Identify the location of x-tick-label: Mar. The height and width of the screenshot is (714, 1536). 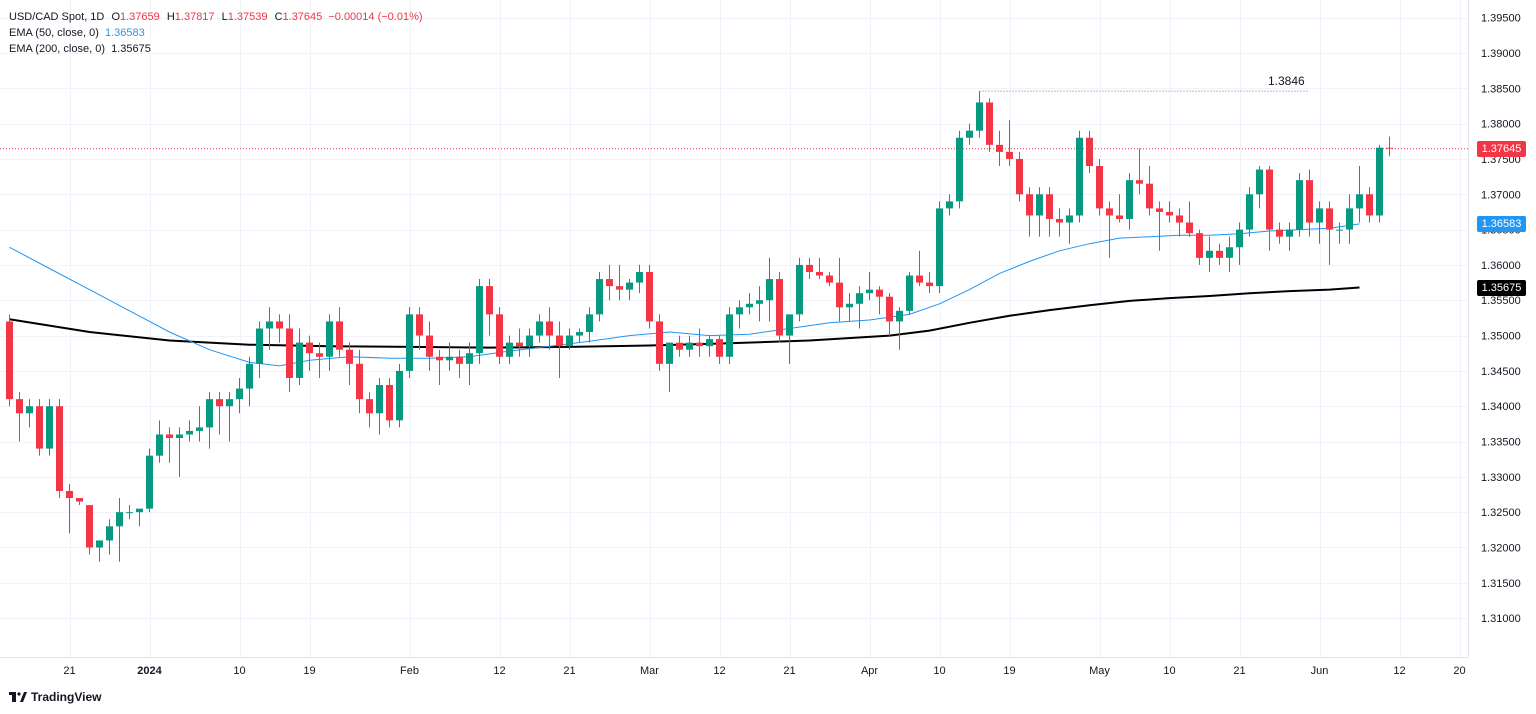
(649, 671).